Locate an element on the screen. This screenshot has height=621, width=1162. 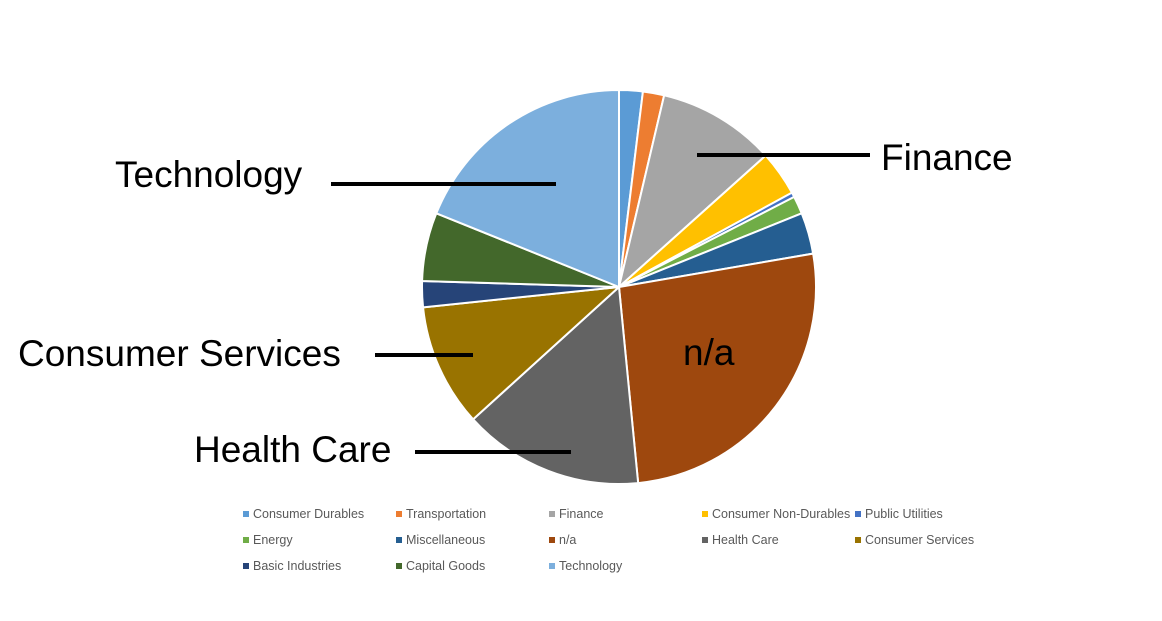
legend-label: Public Utilities is located at coordinates (904, 513).